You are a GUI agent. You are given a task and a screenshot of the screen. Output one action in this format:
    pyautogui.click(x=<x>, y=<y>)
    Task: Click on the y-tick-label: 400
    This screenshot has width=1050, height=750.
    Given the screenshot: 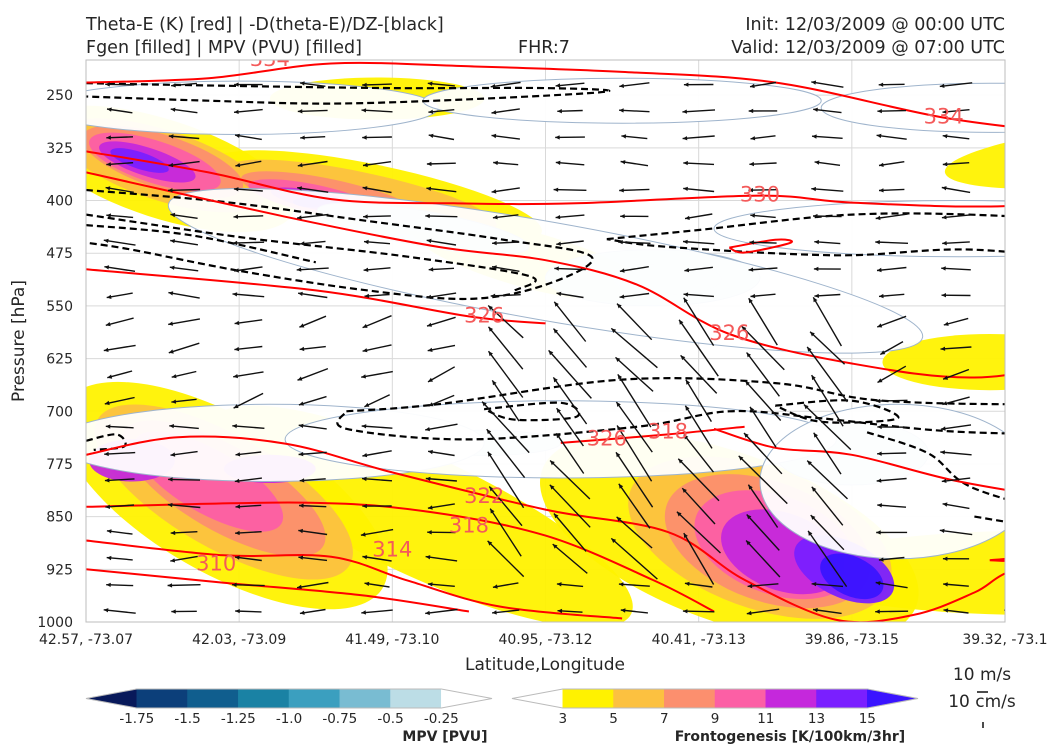 What is the action you would take?
    pyautogui.click(x=59, y=202)
    